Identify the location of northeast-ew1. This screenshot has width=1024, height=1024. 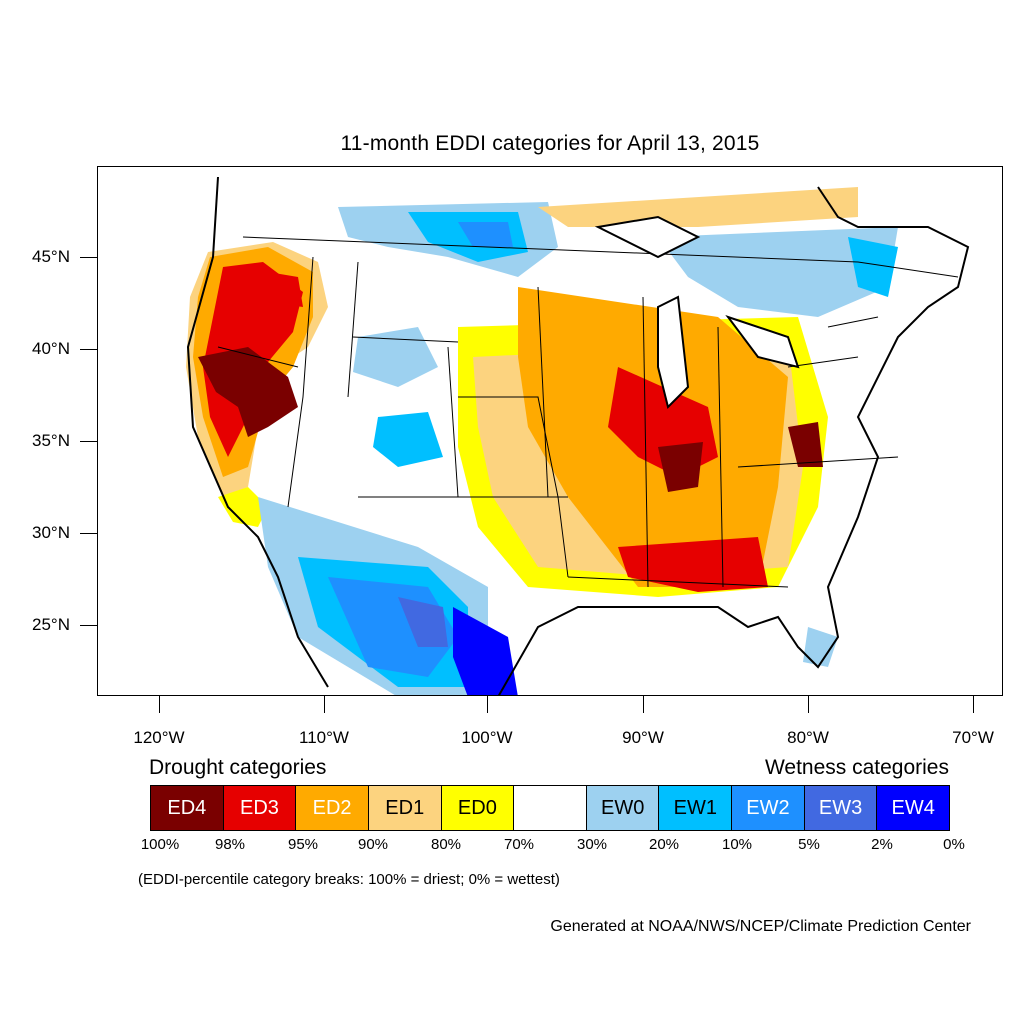
(873, 267).